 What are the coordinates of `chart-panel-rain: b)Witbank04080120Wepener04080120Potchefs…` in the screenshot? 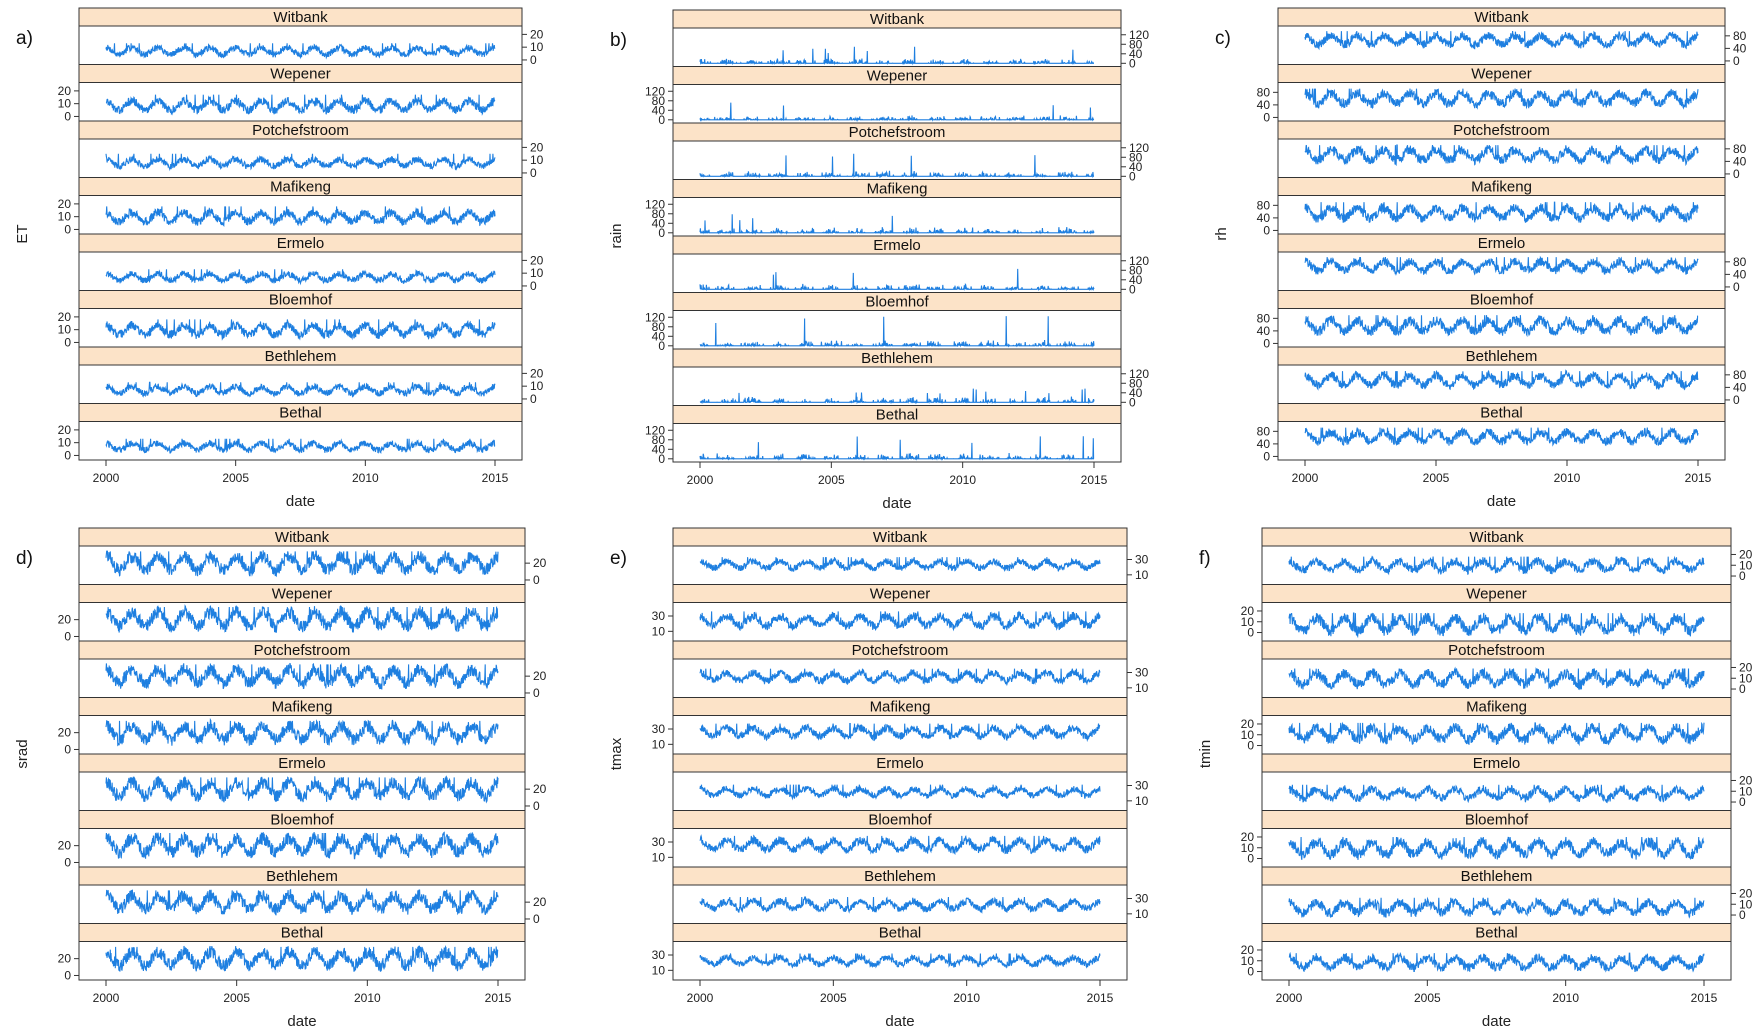 It's located at (878, 260).